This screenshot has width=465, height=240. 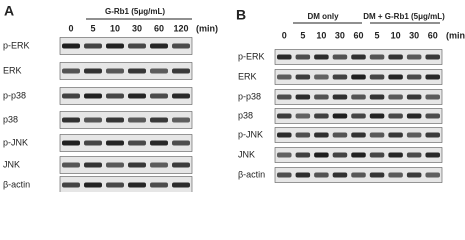 I want to click on row-label: p-p38, so click(x=14, y=95).